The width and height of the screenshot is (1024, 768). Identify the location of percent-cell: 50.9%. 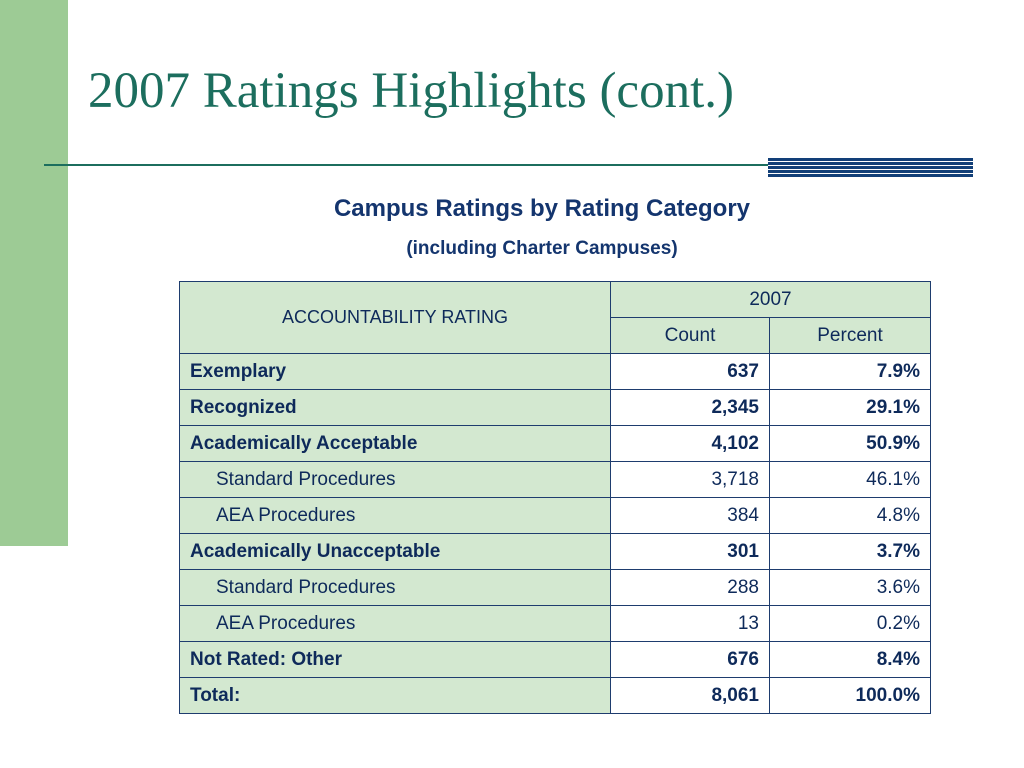
(850, 443).